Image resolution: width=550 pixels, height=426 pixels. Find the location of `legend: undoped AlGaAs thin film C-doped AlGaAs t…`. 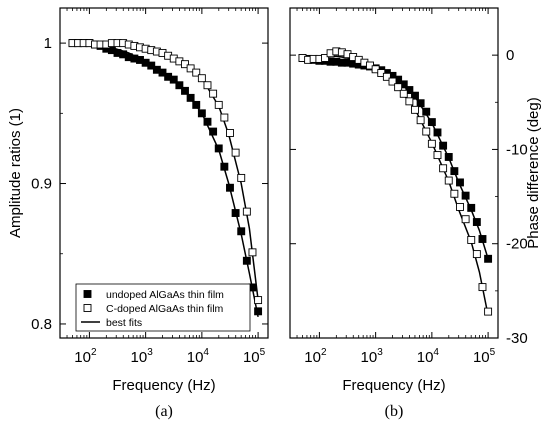

legend: undoped AlGaAs thin film C-doped AlGaAs t… is located at coordinates (163, 307).